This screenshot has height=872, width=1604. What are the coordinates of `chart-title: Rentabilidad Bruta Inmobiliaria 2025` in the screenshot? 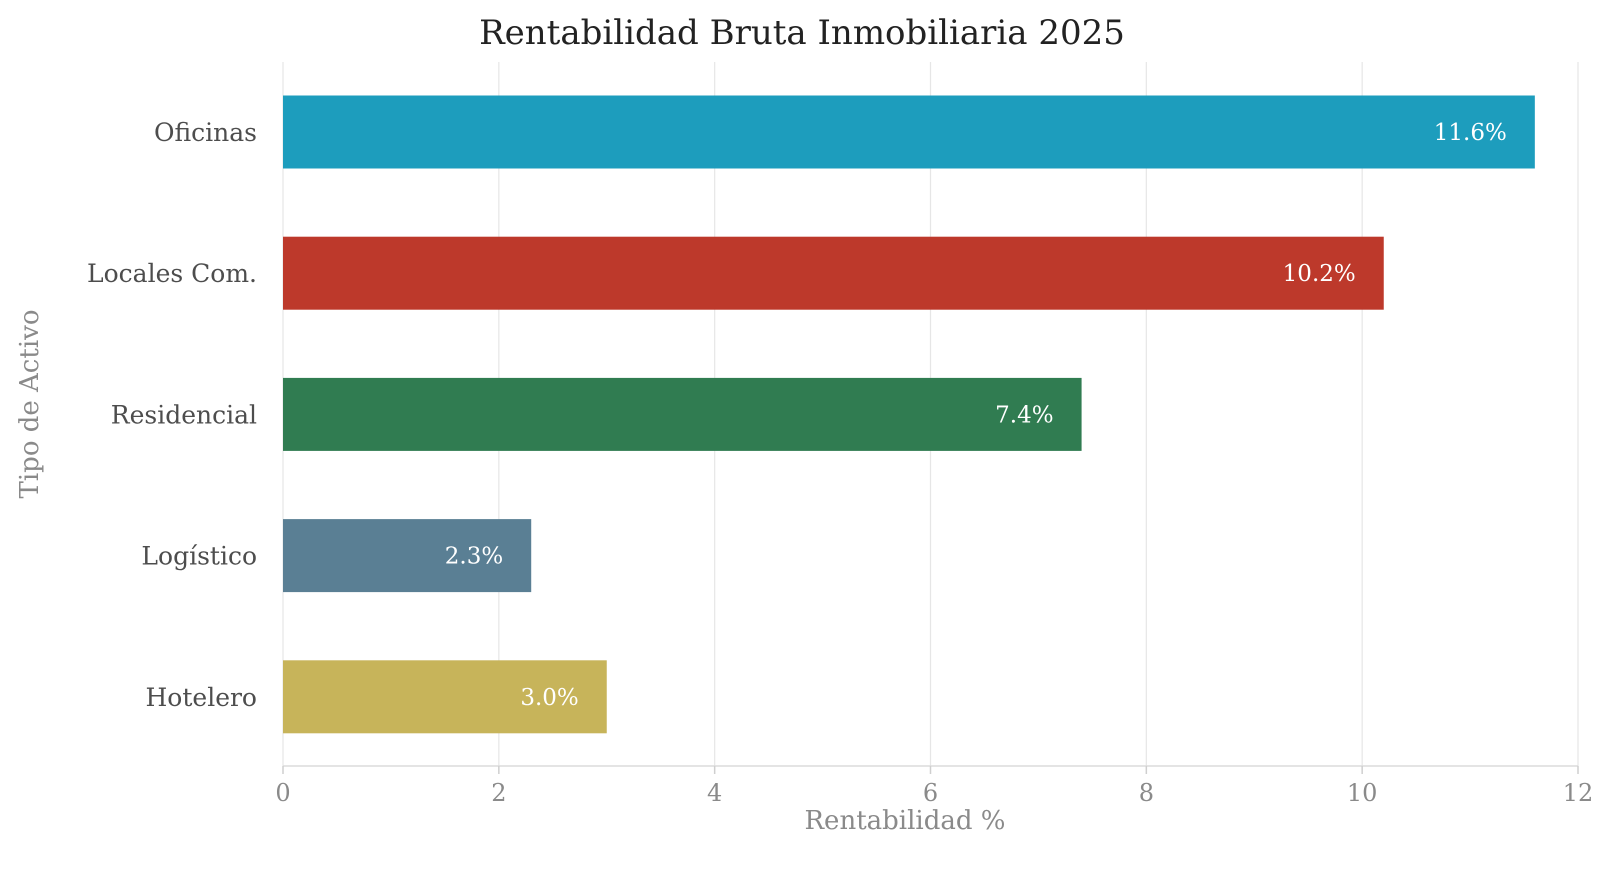 It's located at (802, 33).